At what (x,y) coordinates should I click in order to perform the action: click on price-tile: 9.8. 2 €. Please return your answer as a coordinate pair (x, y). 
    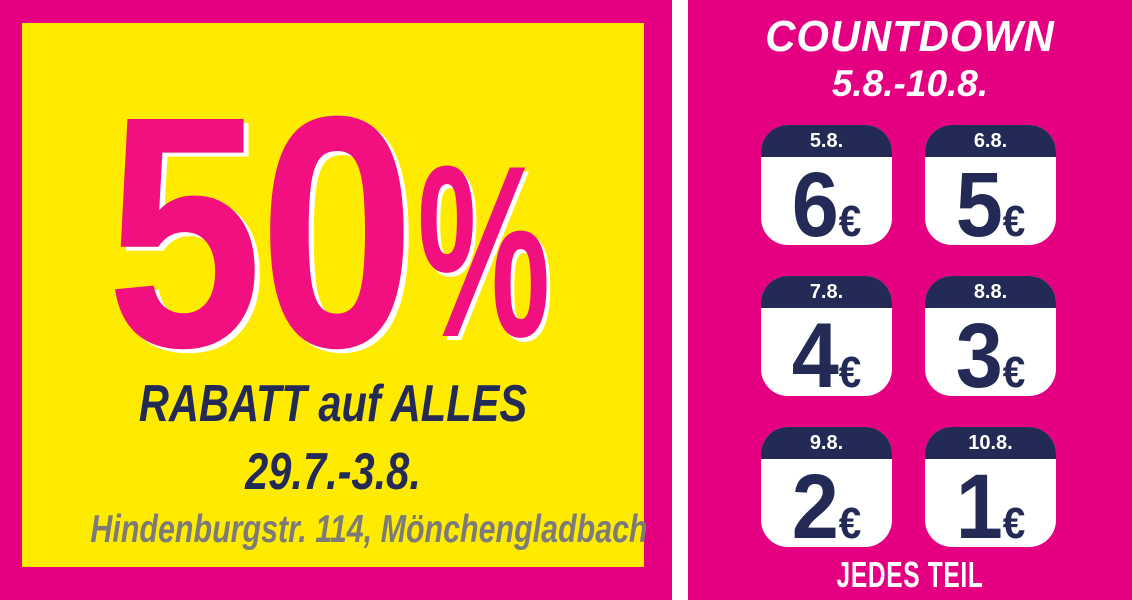
    Looking at the image, I should click on (826, 487).